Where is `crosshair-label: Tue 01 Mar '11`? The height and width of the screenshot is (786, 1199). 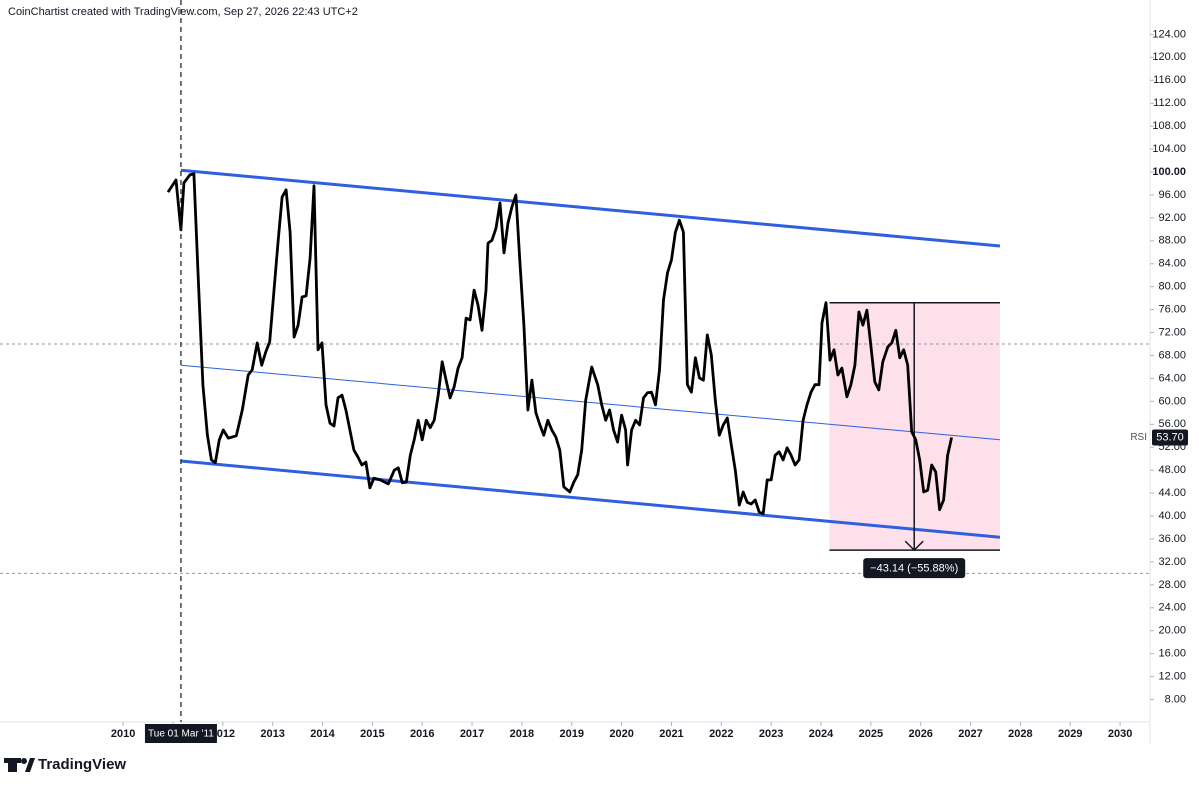
crosshair-label: Tue 01 Mar '11 is located at coordinates (181, 734).